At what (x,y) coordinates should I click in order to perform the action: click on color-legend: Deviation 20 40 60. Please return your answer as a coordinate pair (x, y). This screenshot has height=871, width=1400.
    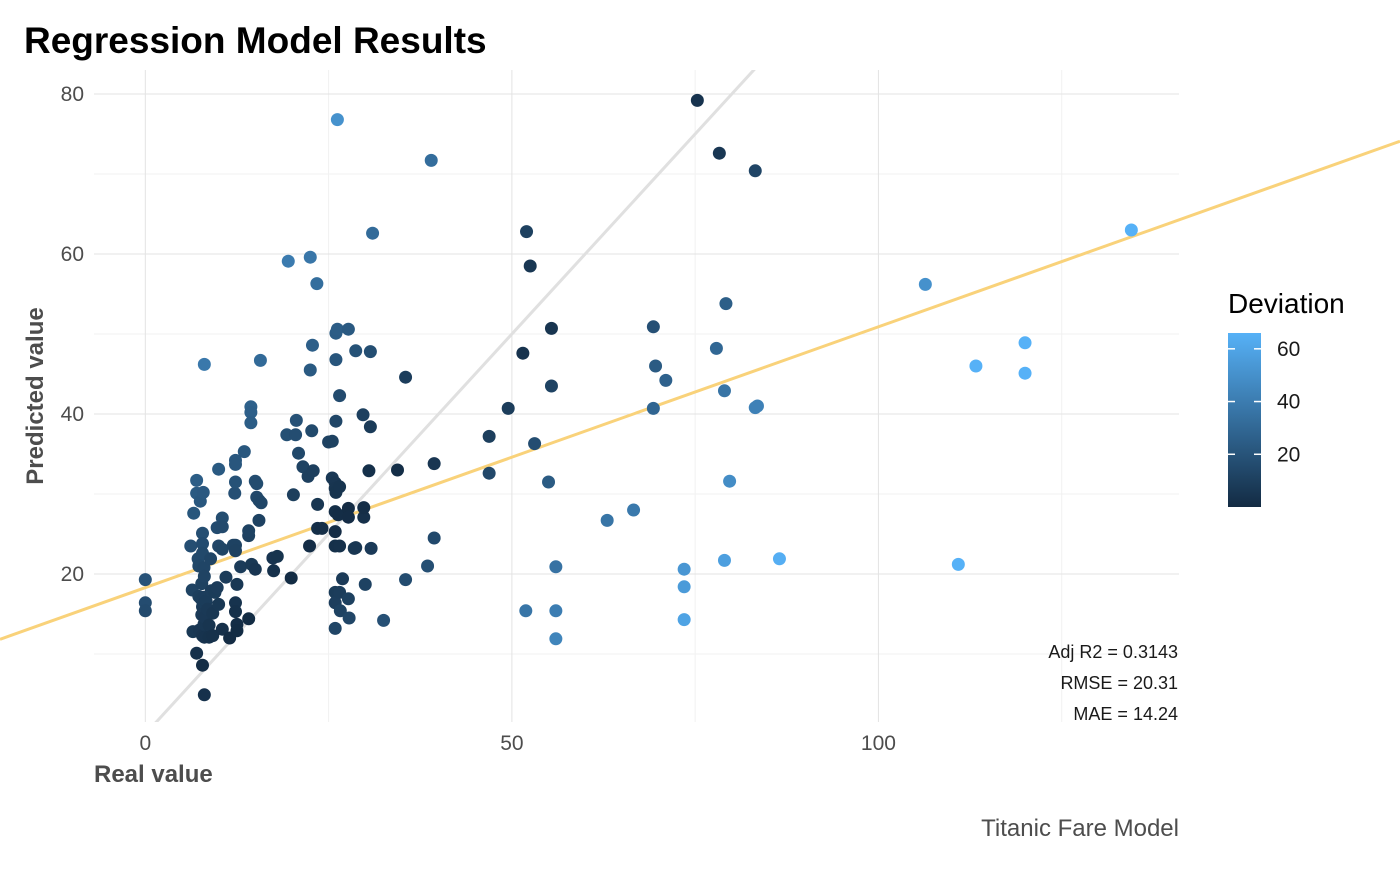
    Looking at the image, I should click on (1286, 397).